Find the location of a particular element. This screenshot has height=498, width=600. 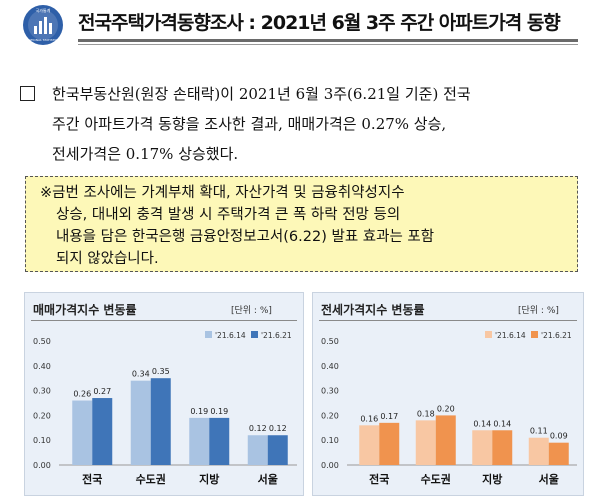

bar-value-label: 0.27 is located at coordinates (102, 391).